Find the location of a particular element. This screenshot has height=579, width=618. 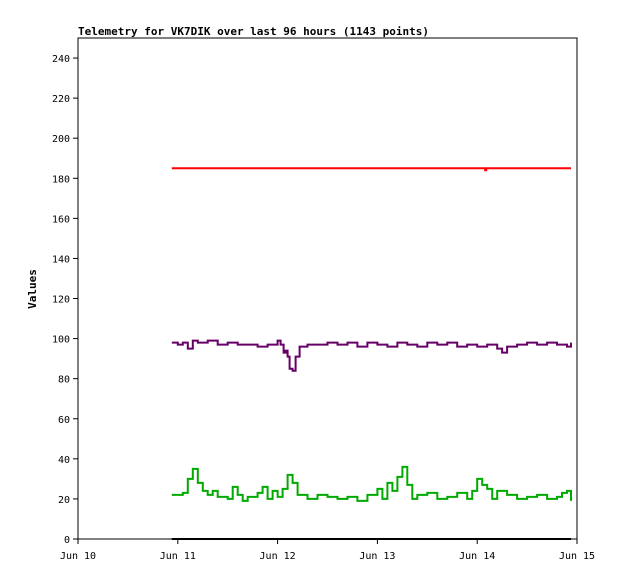

y-axis: 0 20 40 60 80 100 120 140 160 180 200 220 240 is located at coordinates (65, 300).